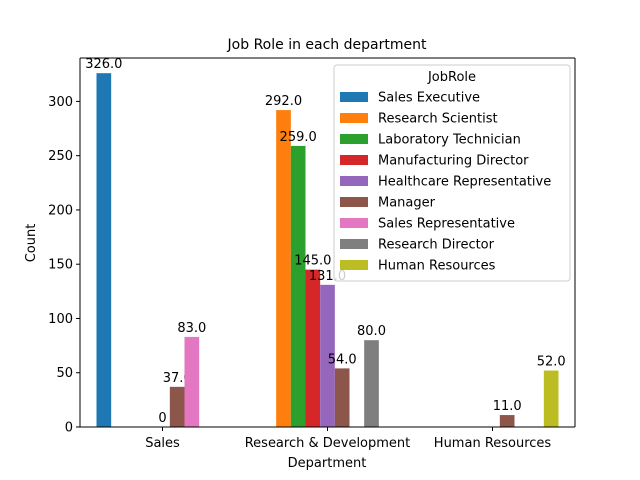 The width and height of the screenshot is (640, 480). Describe the element at coordinates (446, 224) in the screenshot. I see `legend-item-label: Sales Representative` at that location.